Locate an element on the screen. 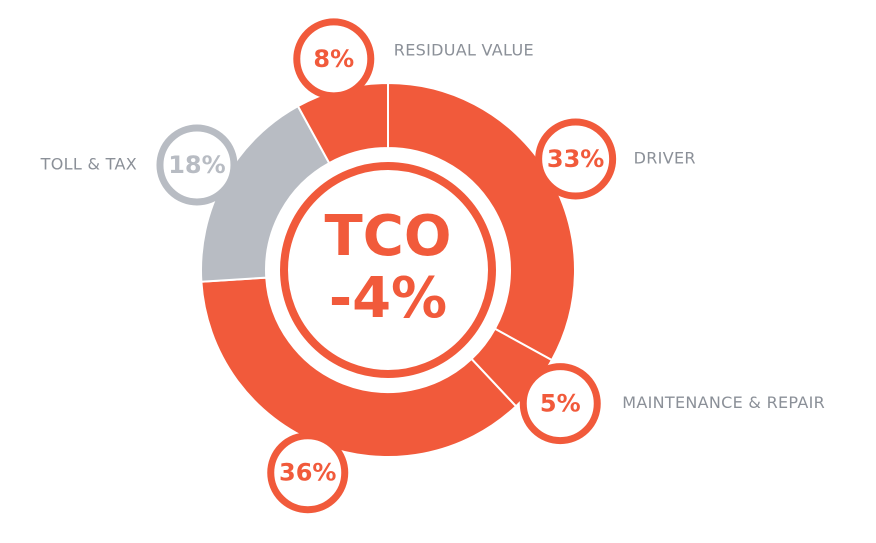  center-text: TCO is located at coordinates (388, 236).